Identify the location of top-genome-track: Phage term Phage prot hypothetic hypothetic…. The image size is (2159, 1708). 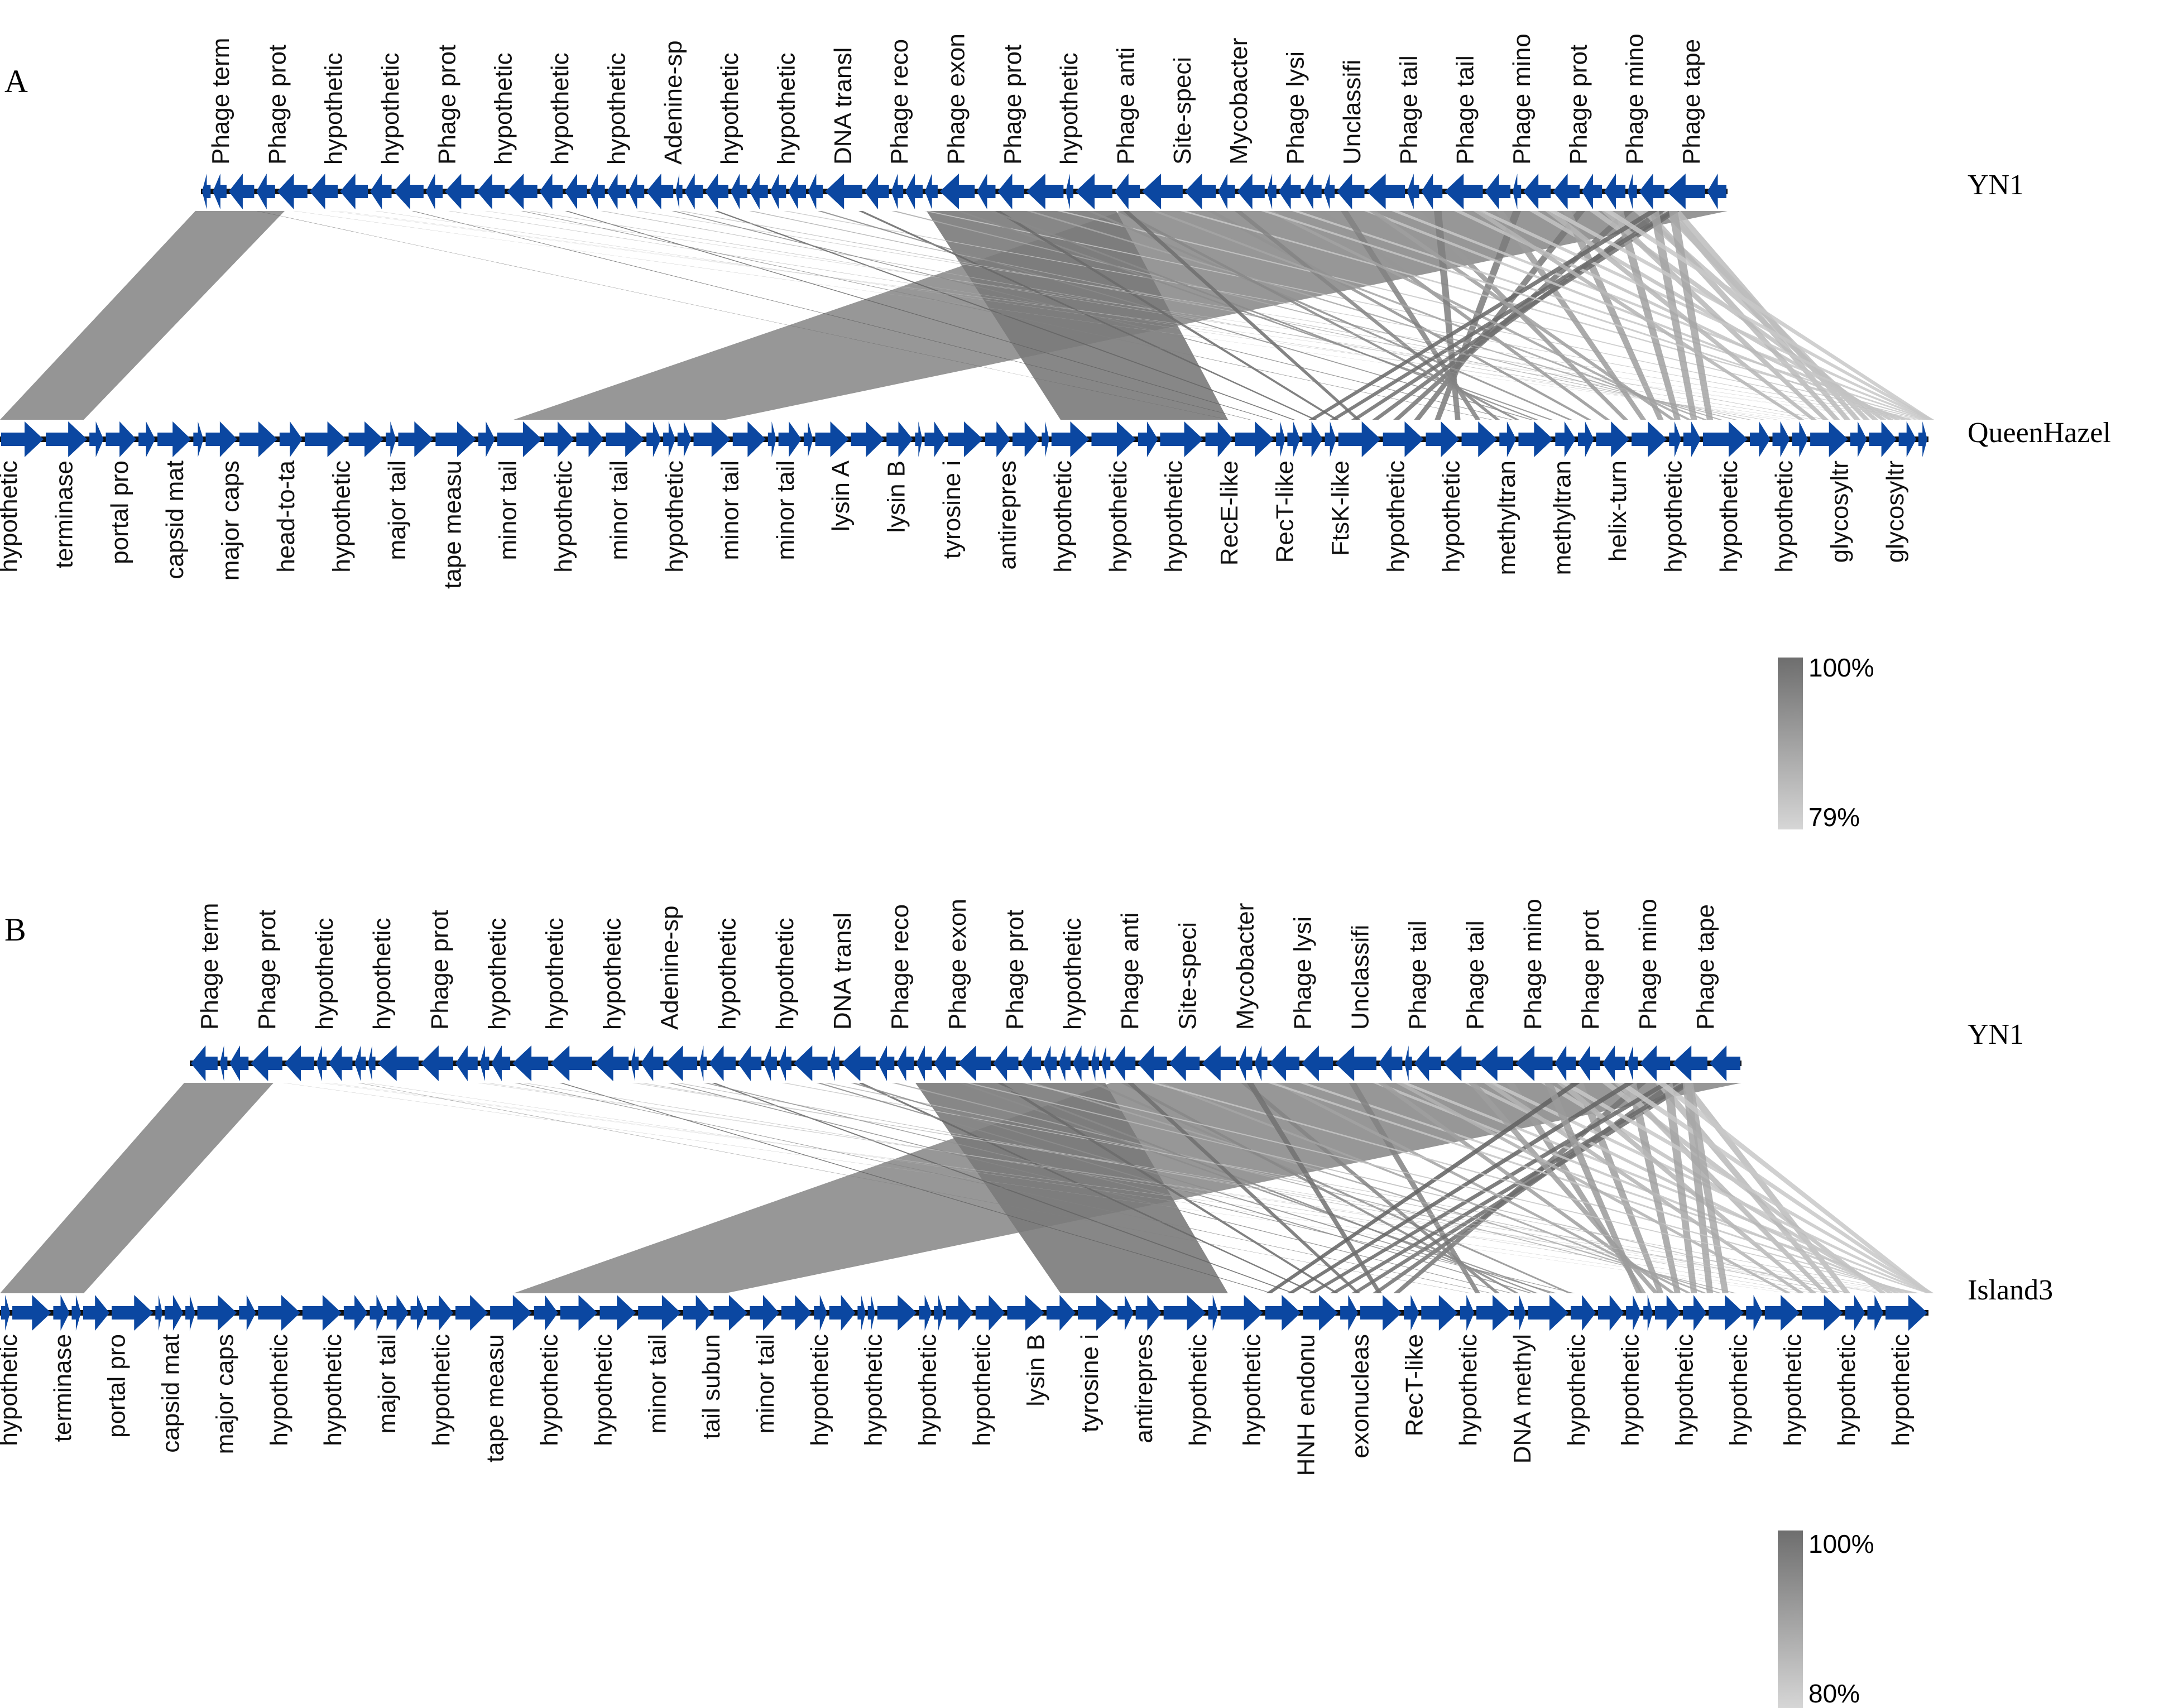
(1107, 990).